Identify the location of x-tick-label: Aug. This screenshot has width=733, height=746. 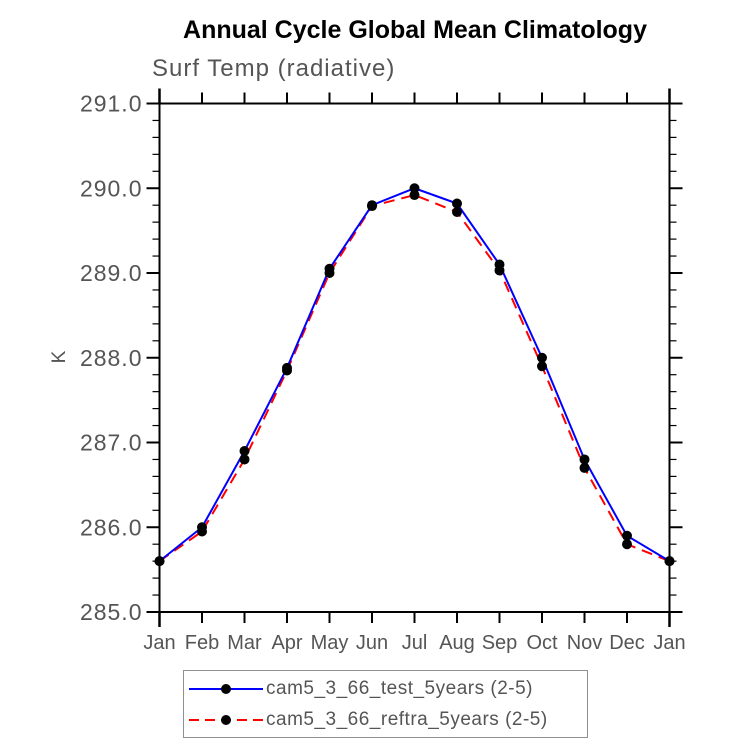
(457, 643).